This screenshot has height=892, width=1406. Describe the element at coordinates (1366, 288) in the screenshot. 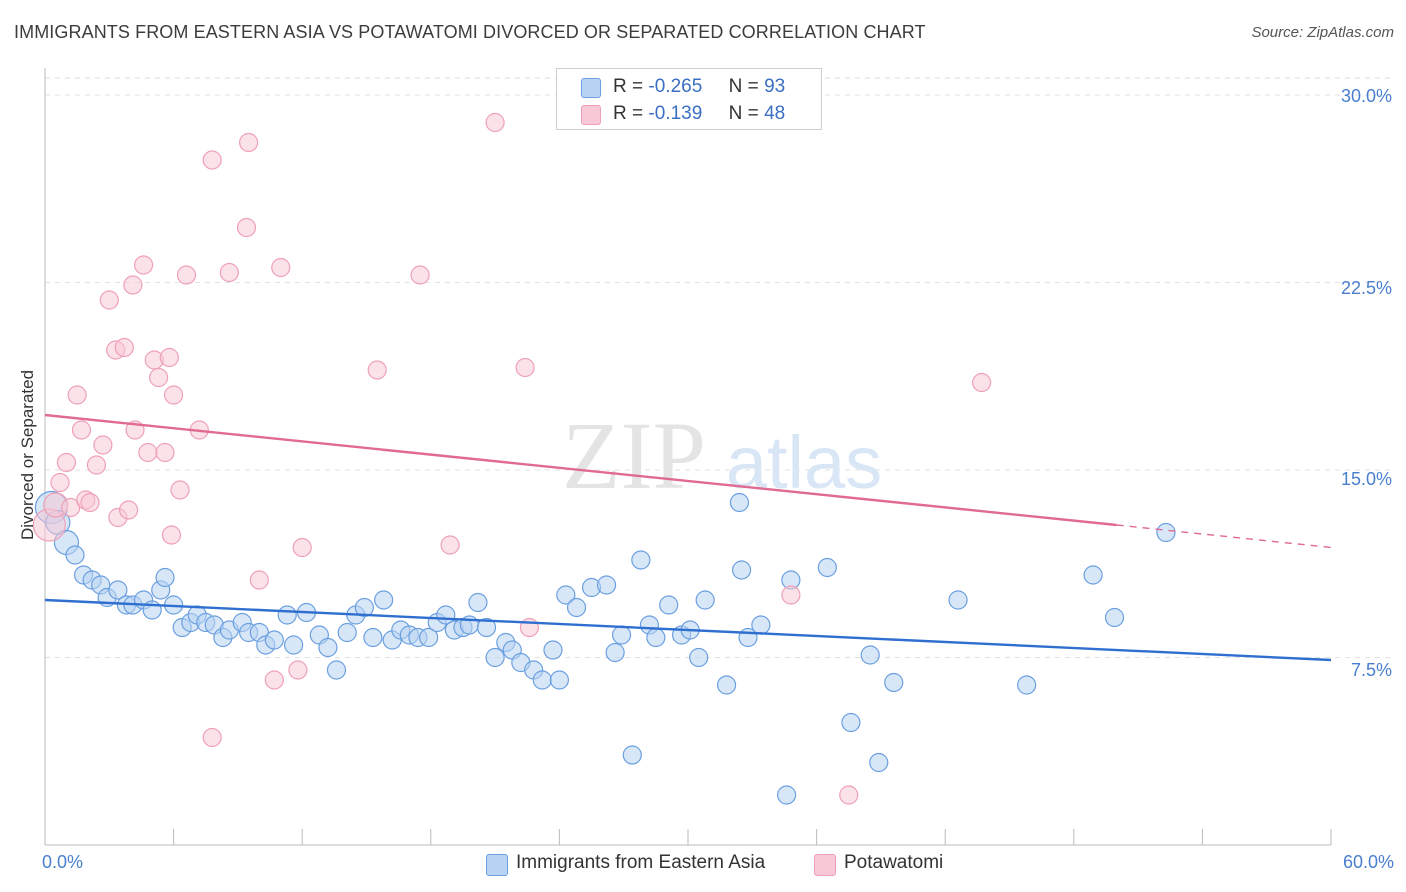

I see `y-tick-label-22-5: 22.5%` at that location.